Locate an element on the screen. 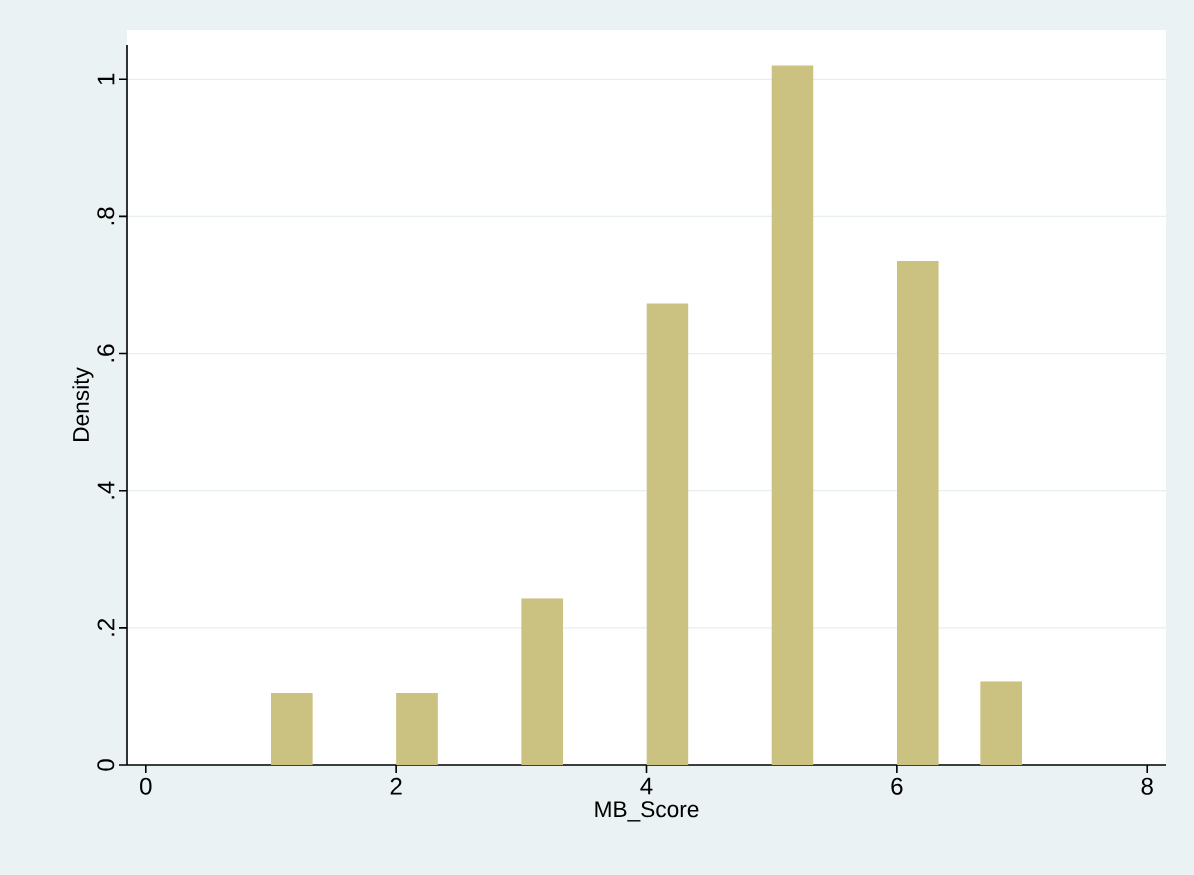  y-tick-label: .6 is located at coordinates (106, 353).